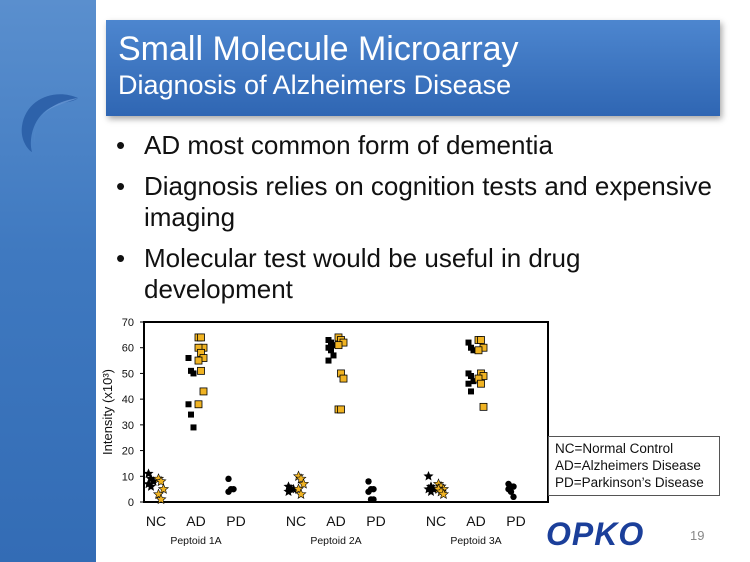 This screenshot has height=562, width=750. What do you see at coordinates (318, 49) in the screenshot?
I see `slide-title: Small Molecule Microarray` at bounding box center [318, 49].